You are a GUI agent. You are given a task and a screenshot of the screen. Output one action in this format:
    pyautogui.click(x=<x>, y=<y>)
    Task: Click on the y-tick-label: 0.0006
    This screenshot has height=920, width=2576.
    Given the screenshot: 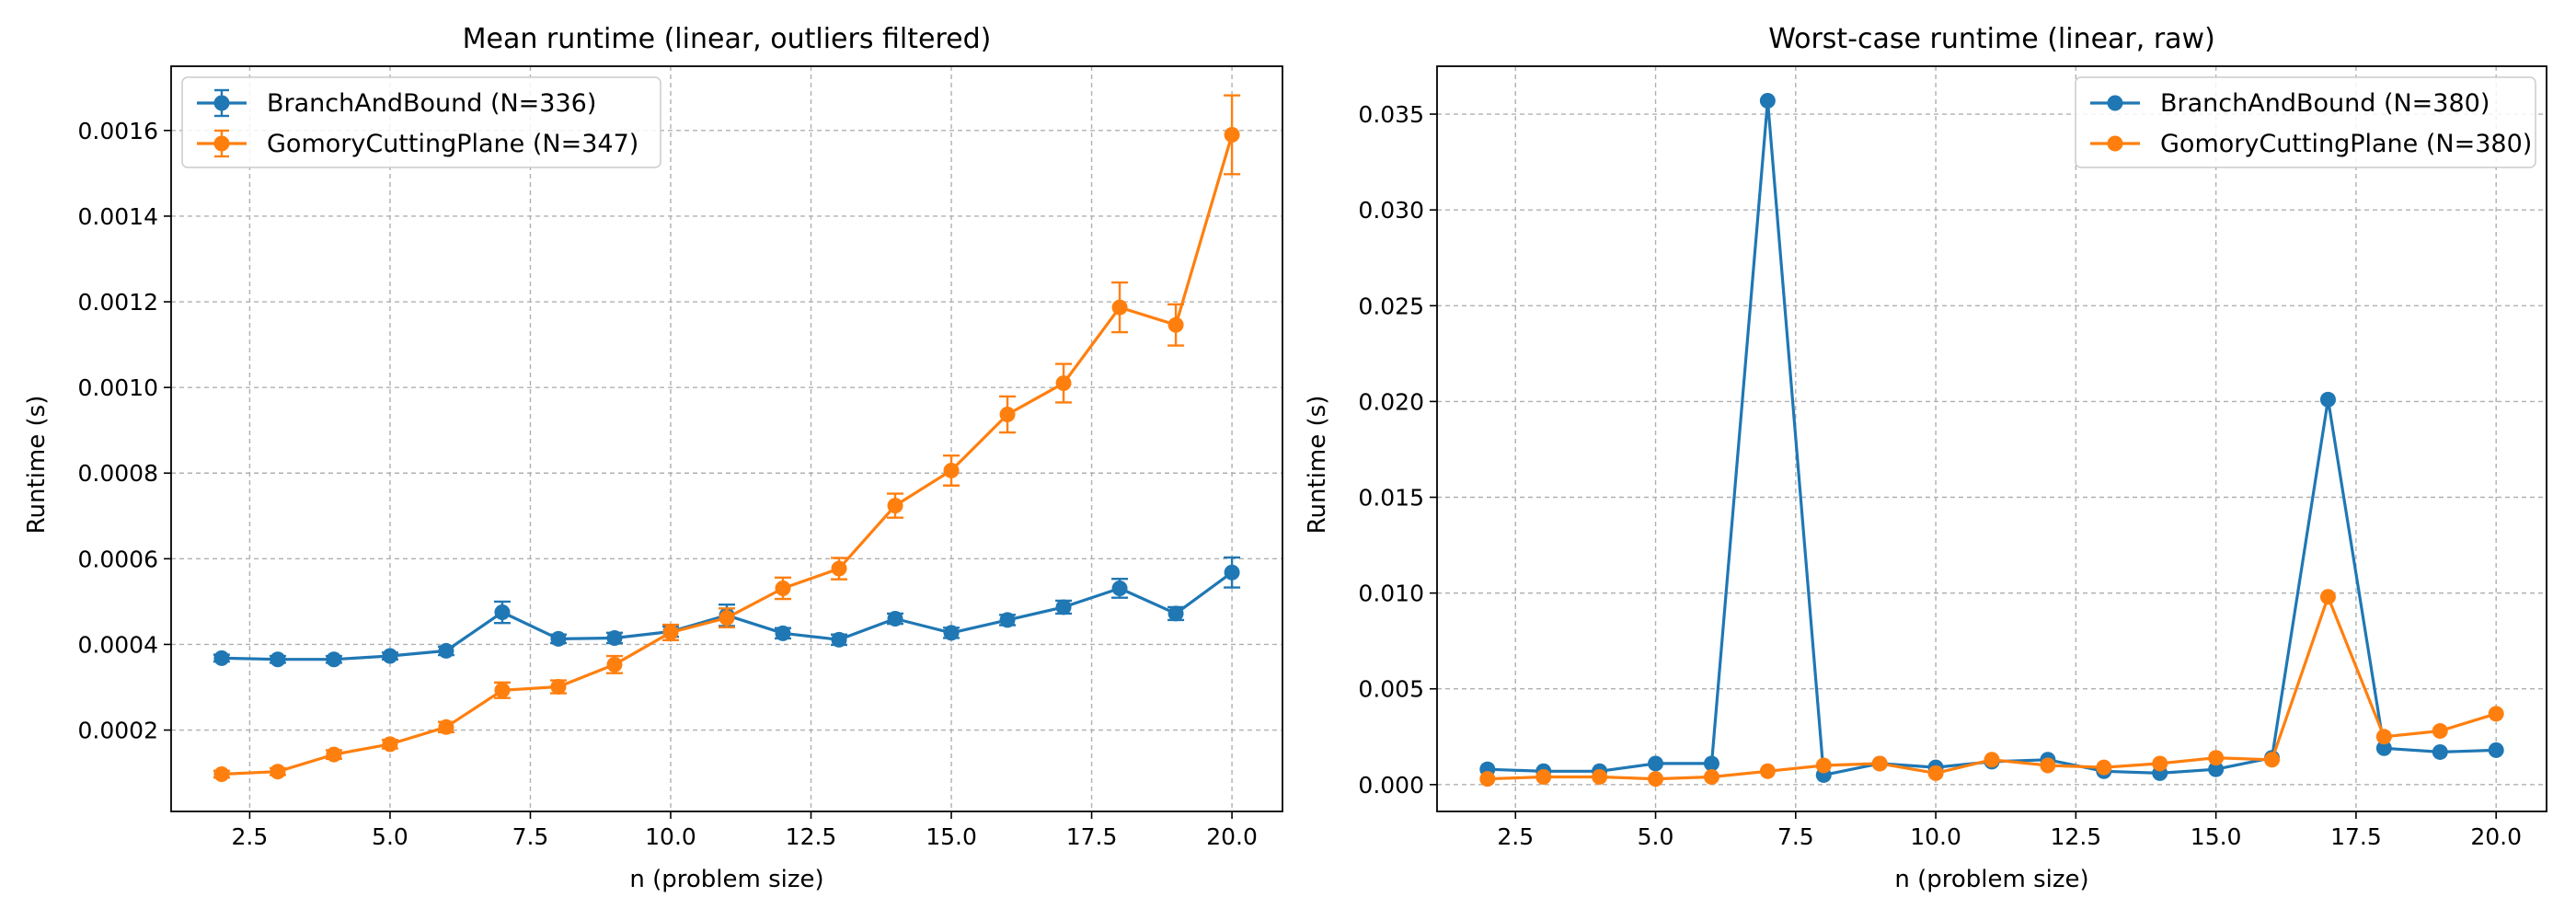 What is the action you would take?
    pyautogui.click(x=118, y=559)
    